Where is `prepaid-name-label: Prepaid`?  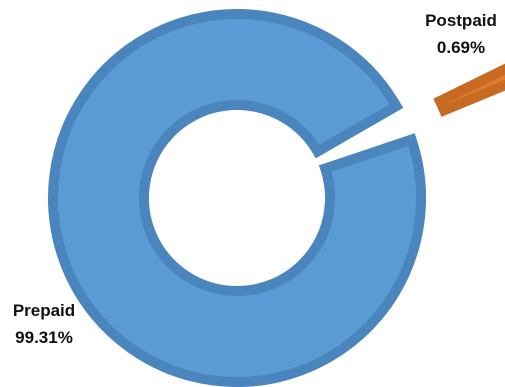 prepaid-name-label: Prepaid is located at coordinates (44, 310).